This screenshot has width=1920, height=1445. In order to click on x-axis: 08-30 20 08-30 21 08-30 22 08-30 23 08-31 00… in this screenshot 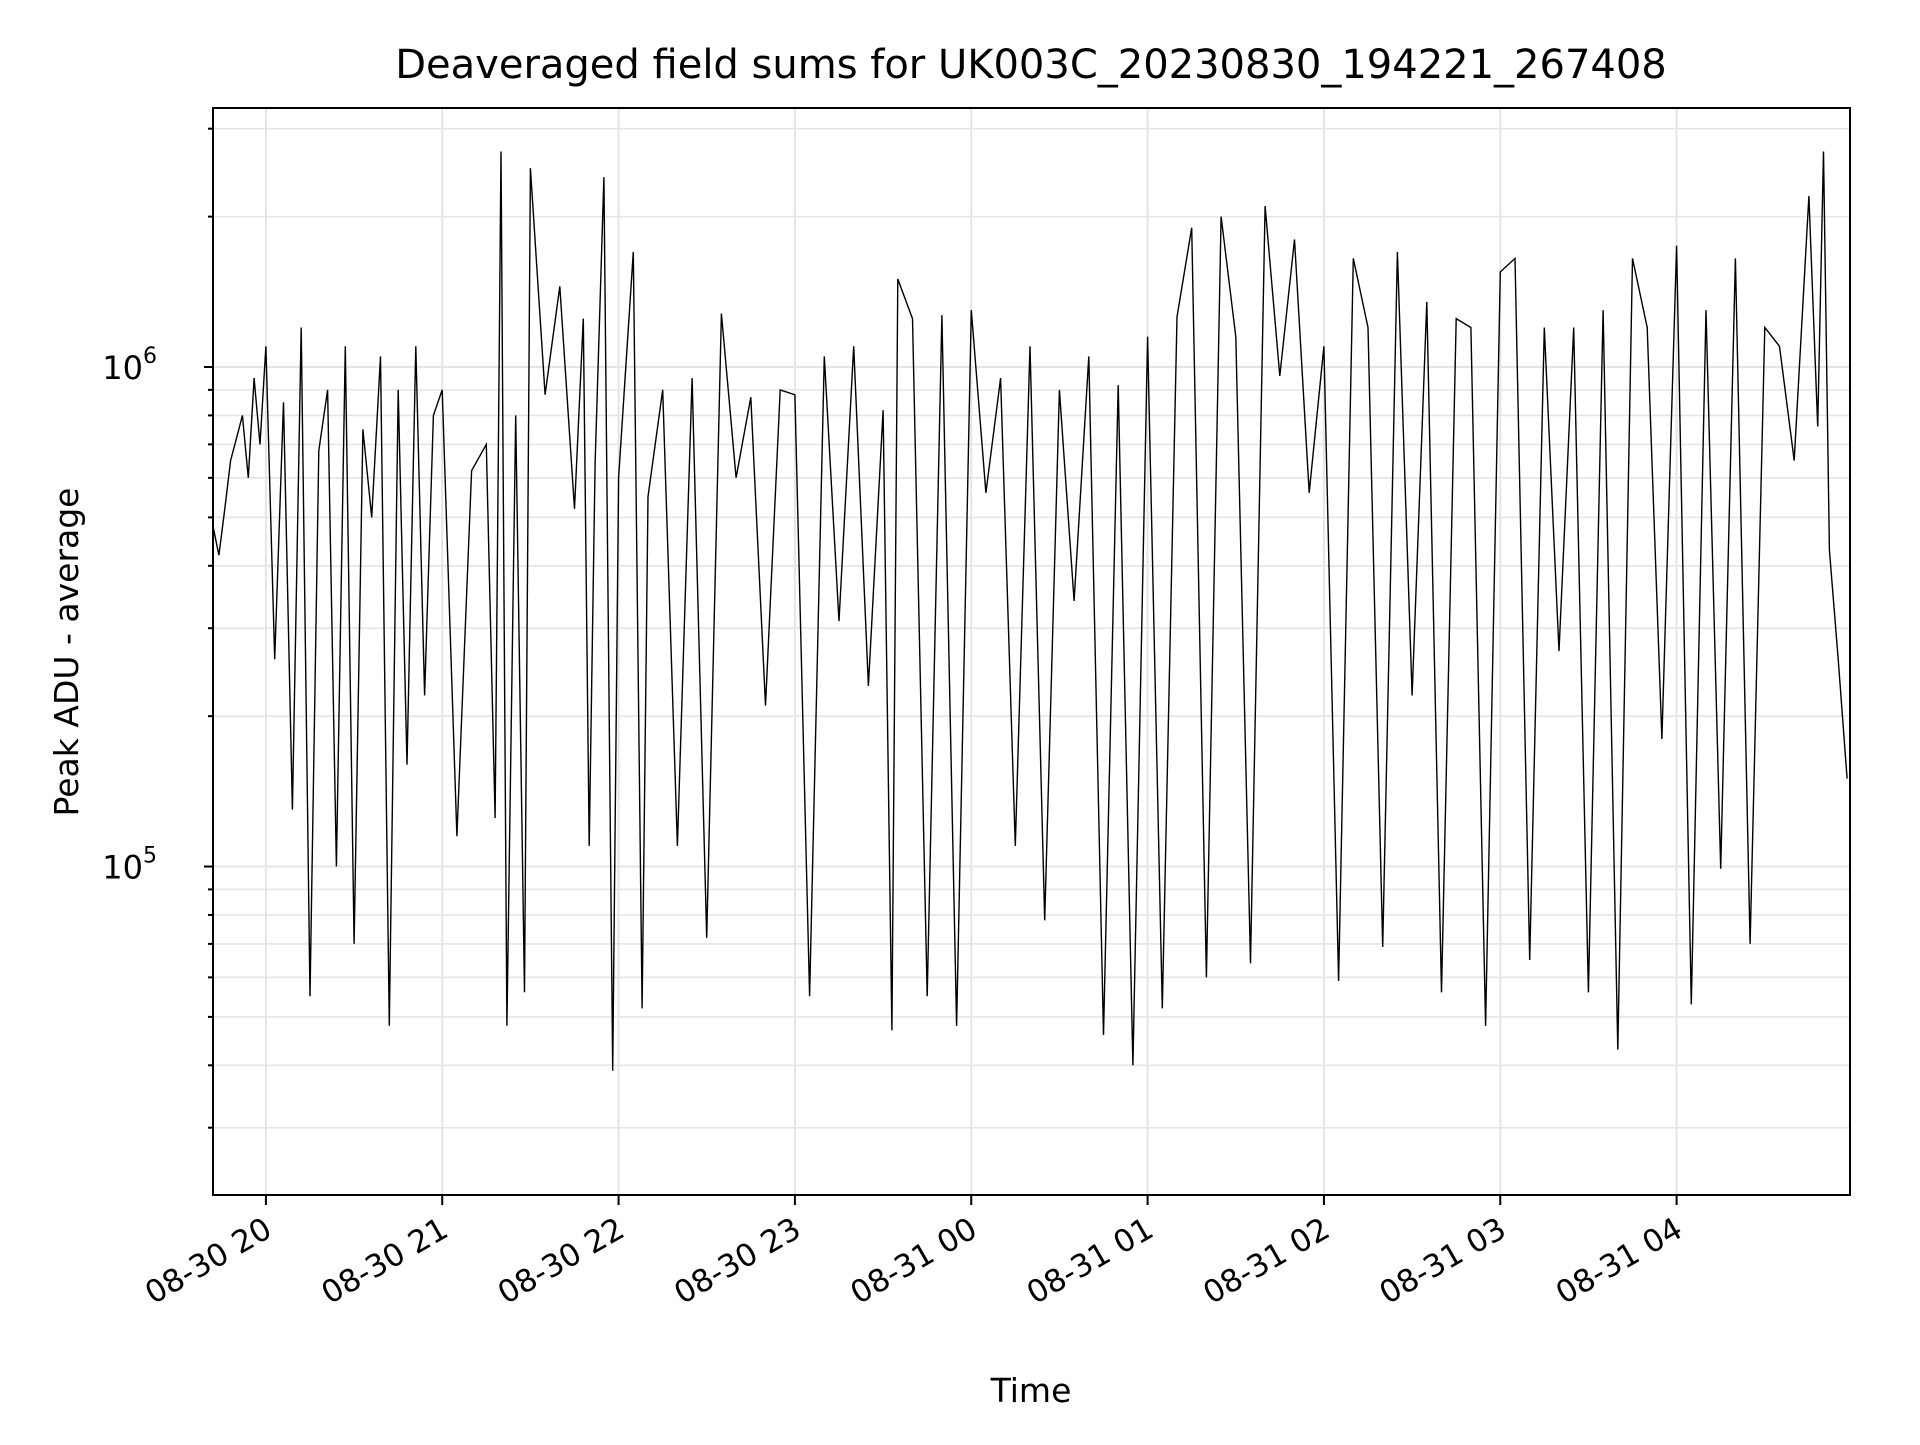, I will do `click(914, 1253)`.